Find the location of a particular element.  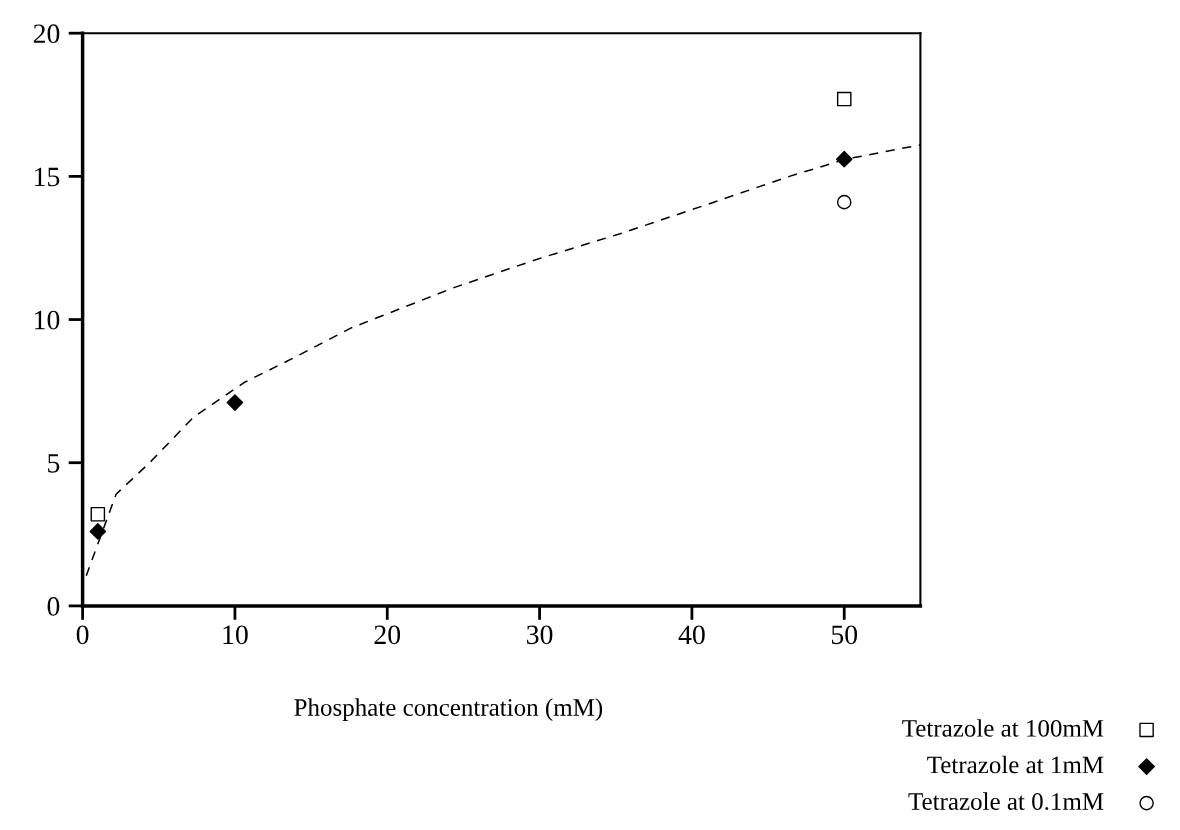

y-tick-label: 20 is located at coordinates (46, 34).